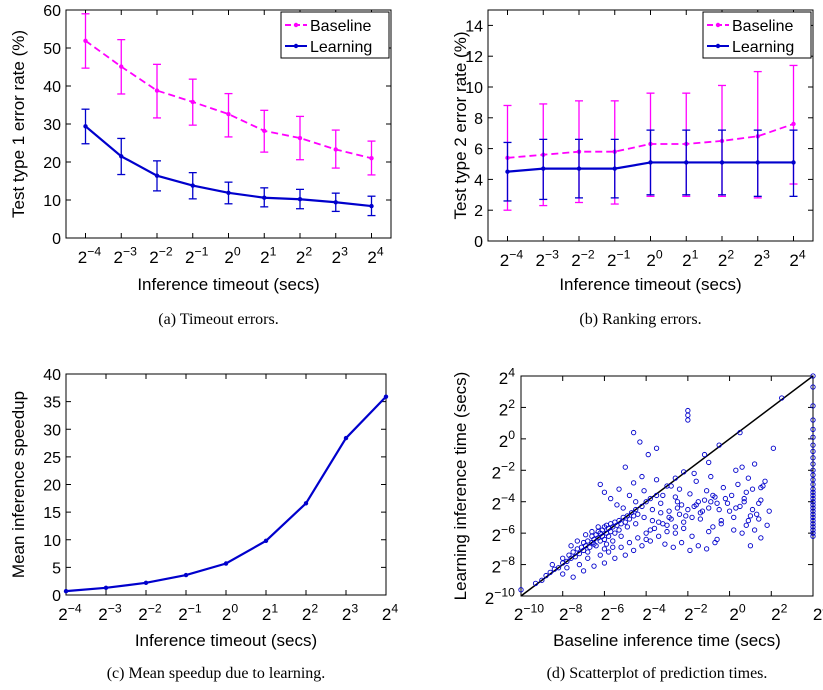 Image resolution: width=823 pixels, height=690 pixels. I want to click on y-tick-label: 50, so click(52, 49).